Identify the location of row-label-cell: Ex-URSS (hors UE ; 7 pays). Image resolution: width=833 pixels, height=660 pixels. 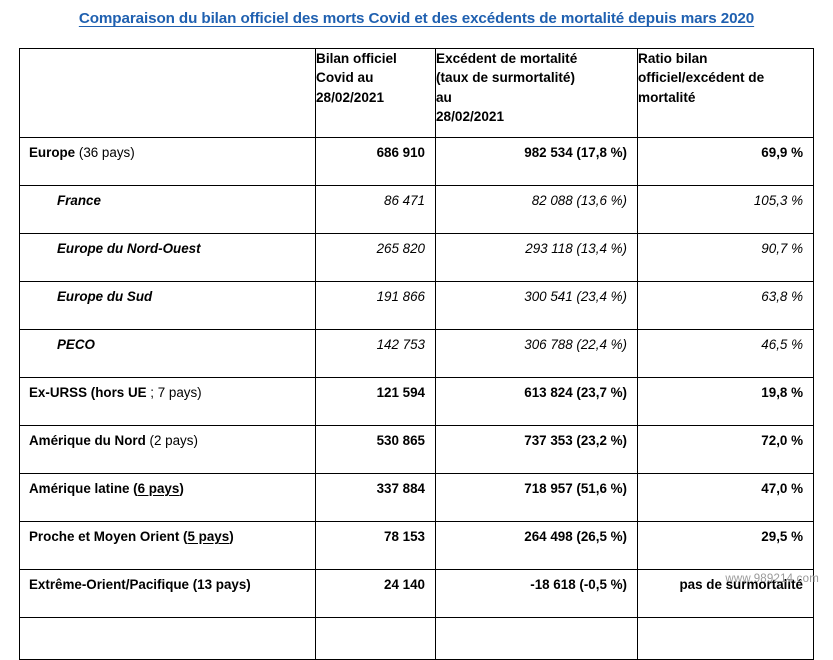
(167, 401).